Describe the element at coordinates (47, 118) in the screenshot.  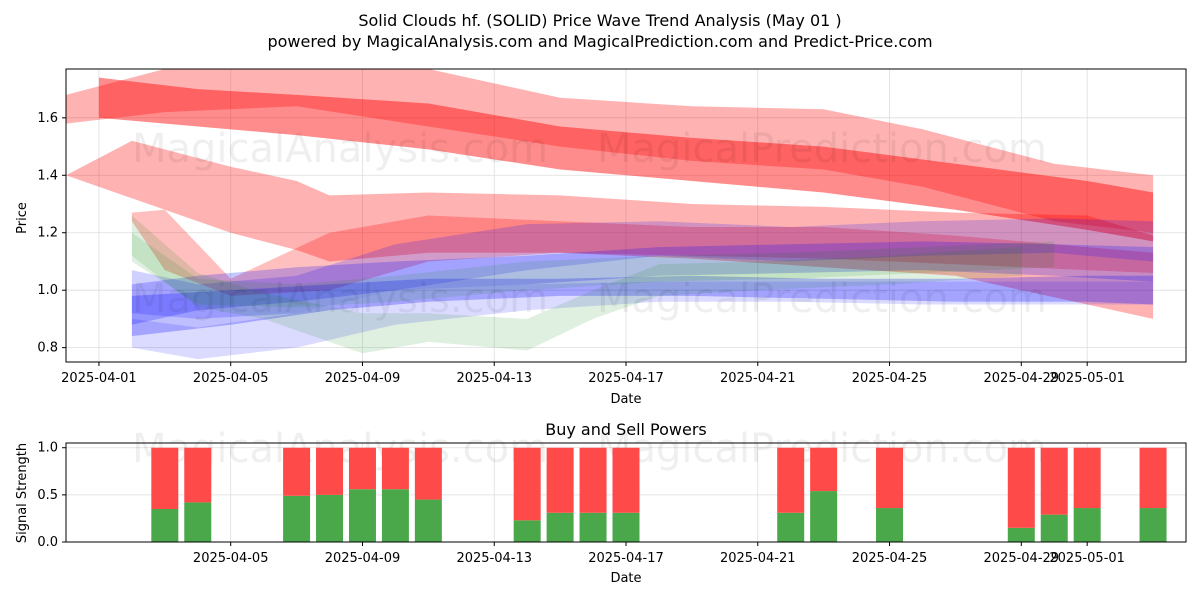
I see `price-ytick-label: 1.6` at that location.